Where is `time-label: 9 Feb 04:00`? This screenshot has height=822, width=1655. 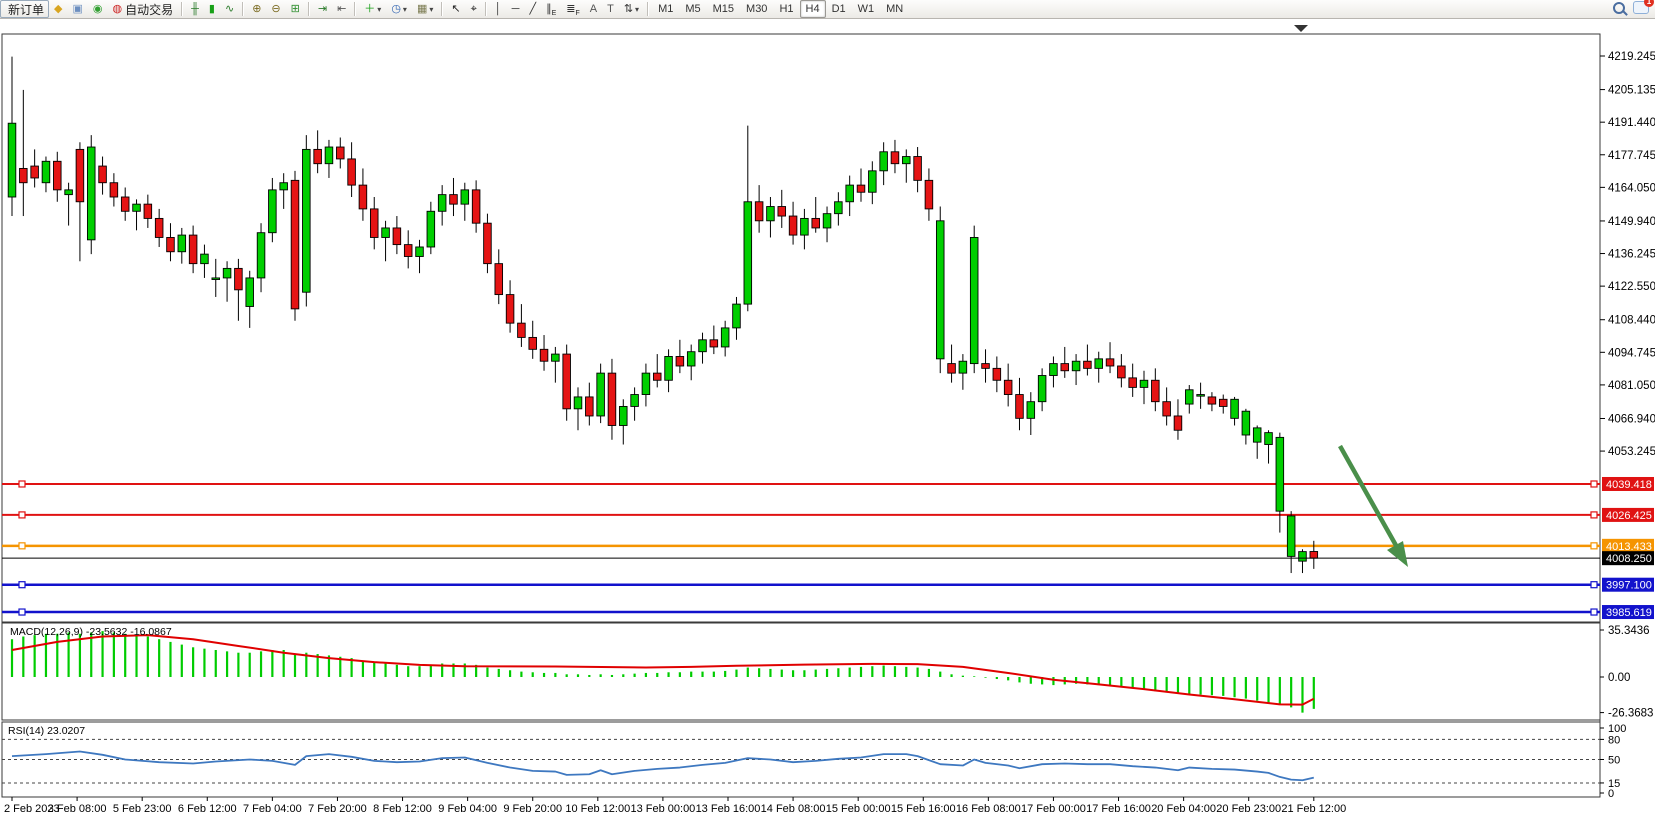
time-label: 9 Feb 04:00 is located at coordinates (467, 809).